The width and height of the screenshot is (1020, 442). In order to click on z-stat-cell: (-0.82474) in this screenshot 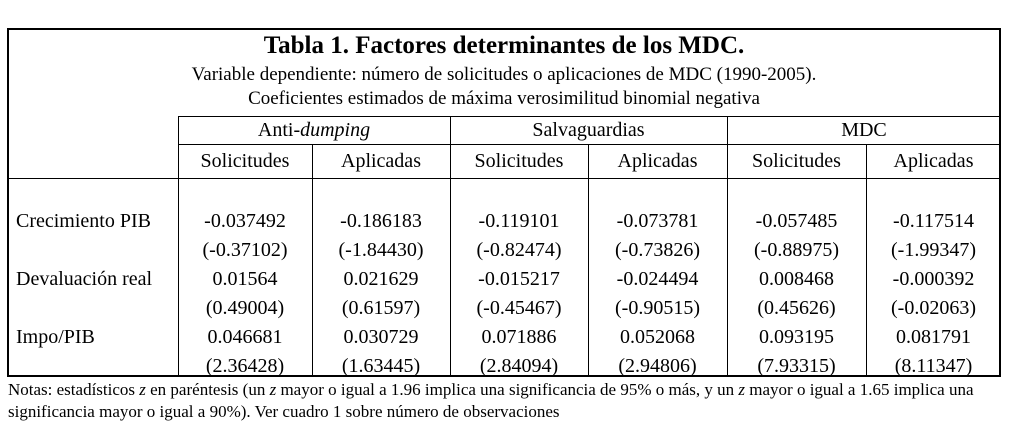, I will do `click(519, 250)`.